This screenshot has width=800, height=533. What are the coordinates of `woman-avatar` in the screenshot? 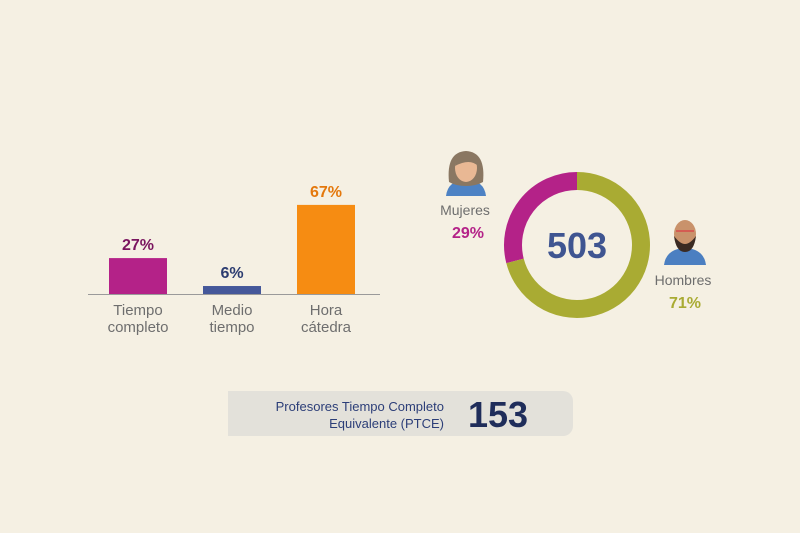 It's located at (466, 173).